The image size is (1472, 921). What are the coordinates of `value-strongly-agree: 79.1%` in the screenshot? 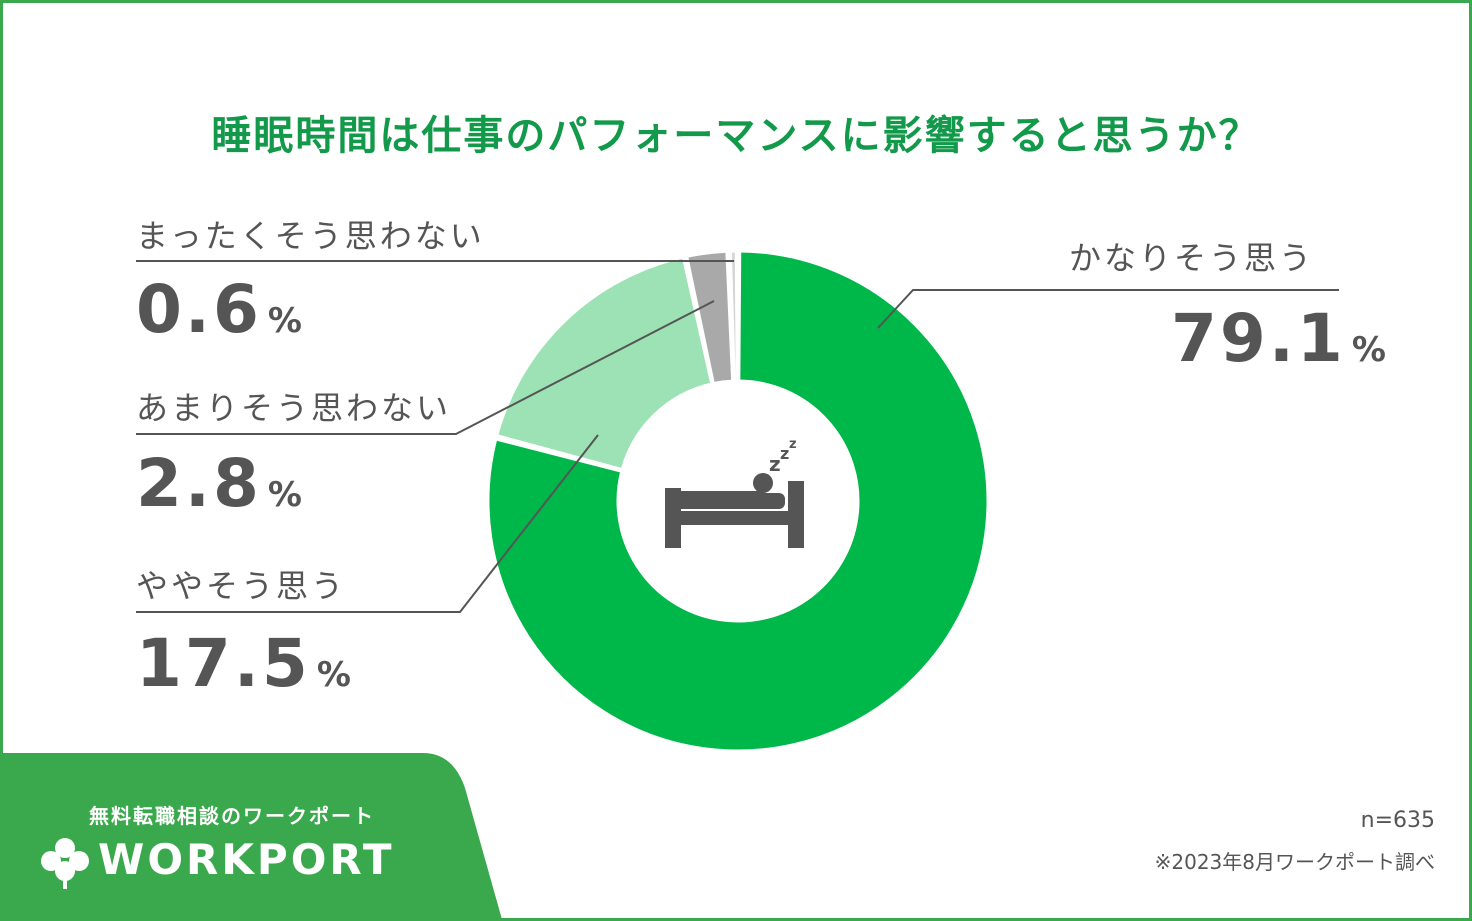 It's located at (1278, 338).